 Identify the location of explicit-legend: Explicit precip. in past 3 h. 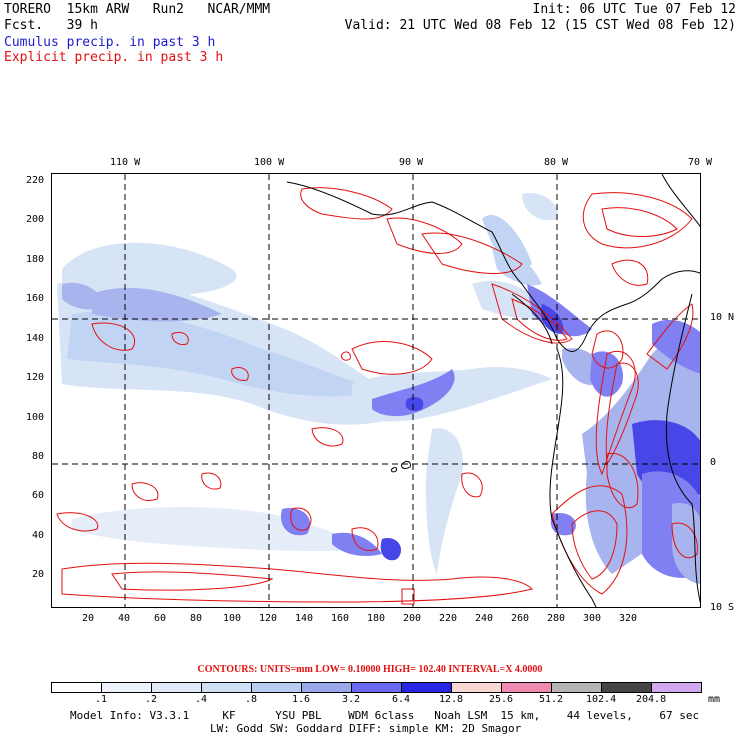
(114, 57).